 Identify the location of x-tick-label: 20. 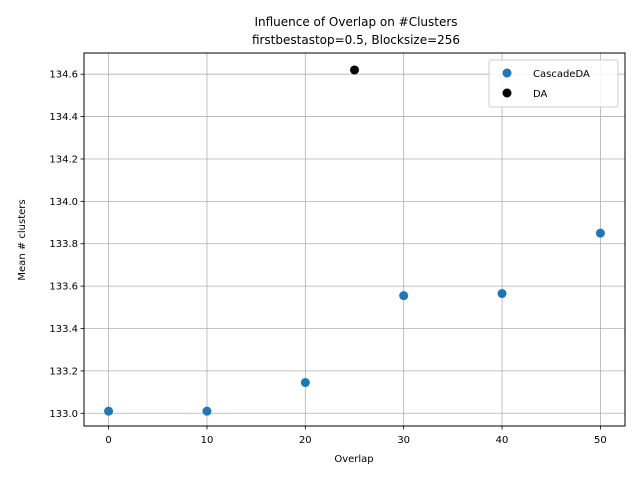
(305, 440).